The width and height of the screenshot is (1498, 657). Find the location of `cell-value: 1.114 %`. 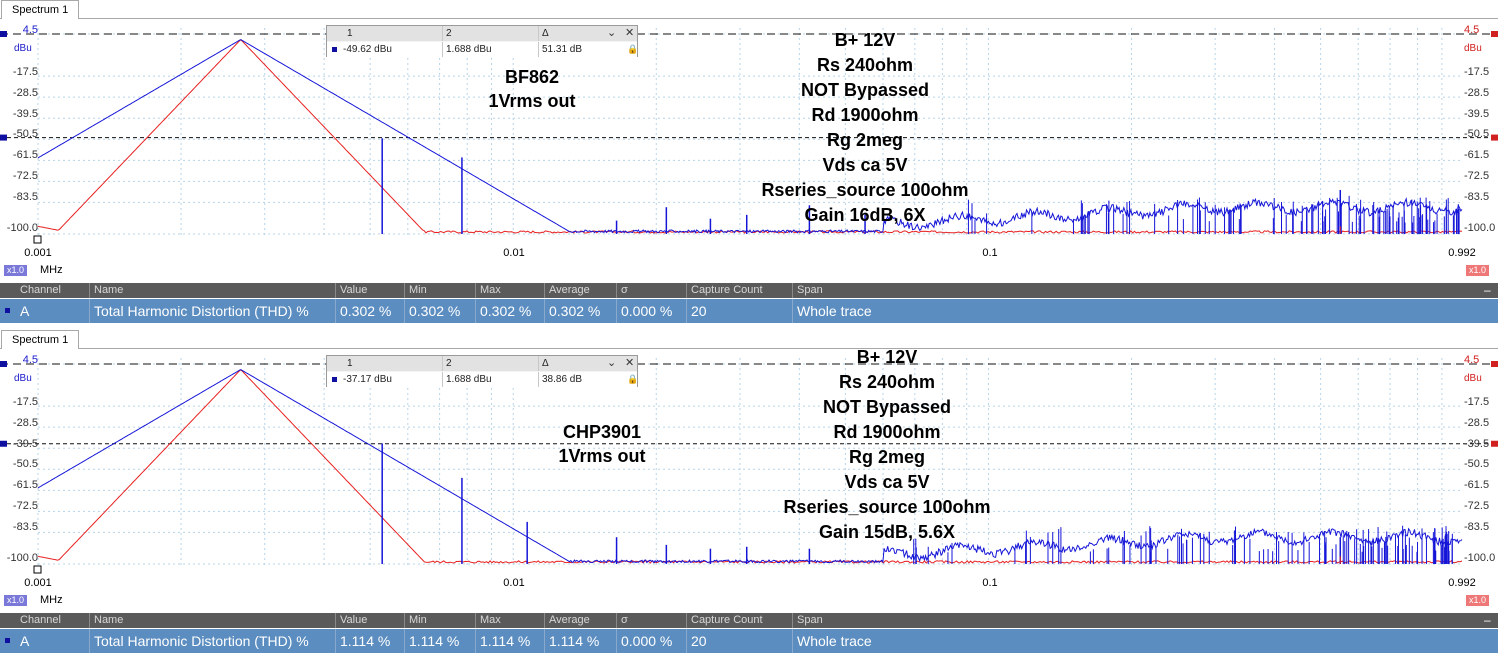

cell-value: 1.114 % is located at coordinates (369, 641).